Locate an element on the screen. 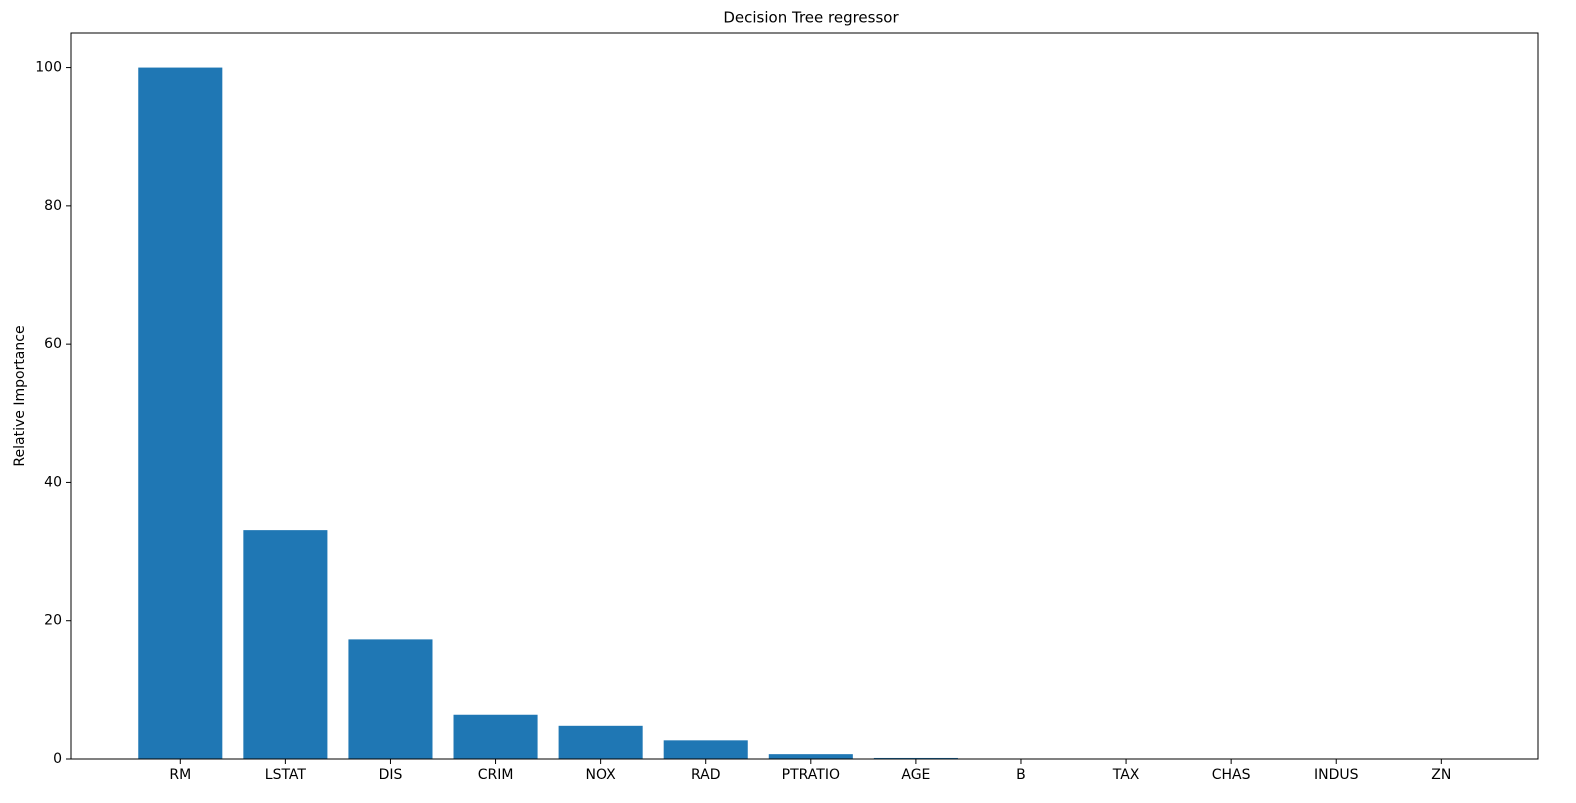  y-tick-label: 60 is located at coordinates (53, 344).